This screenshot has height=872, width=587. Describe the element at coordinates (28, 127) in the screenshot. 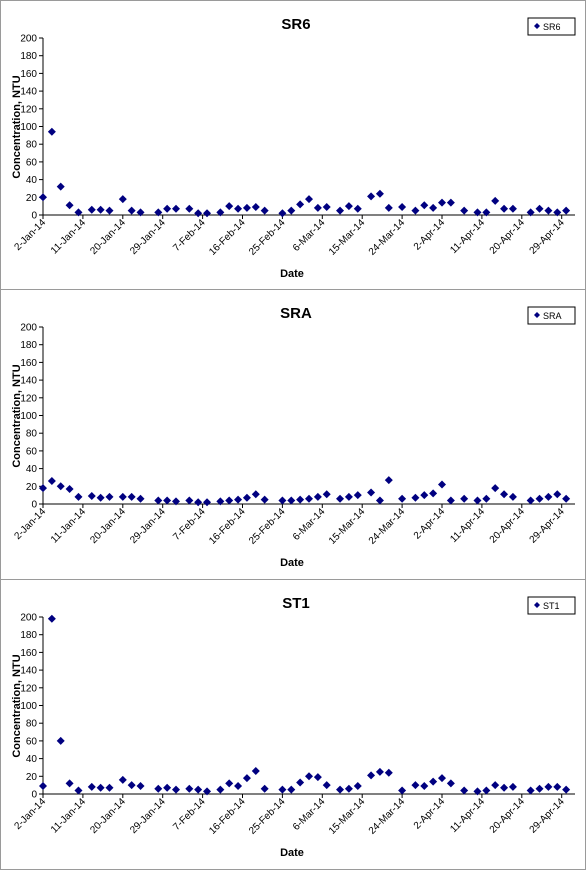

I see `y-tick-label: 100` at that location.